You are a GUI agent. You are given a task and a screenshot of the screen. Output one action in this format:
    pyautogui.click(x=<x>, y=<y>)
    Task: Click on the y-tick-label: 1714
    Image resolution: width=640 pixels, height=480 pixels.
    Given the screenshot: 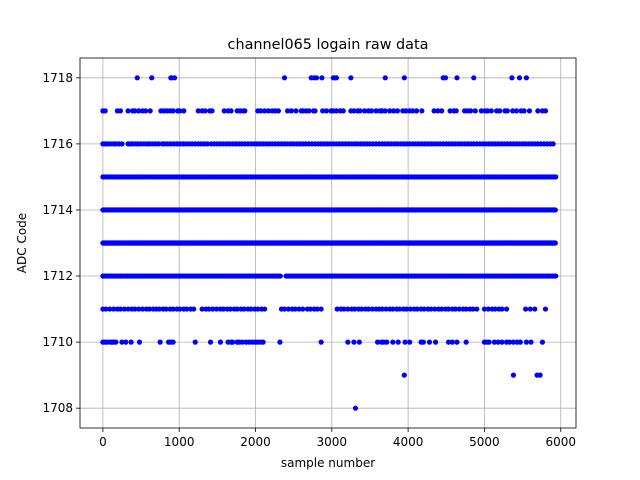 What is the action you would take?
    pyautogui.click(x=57, y=210)
    